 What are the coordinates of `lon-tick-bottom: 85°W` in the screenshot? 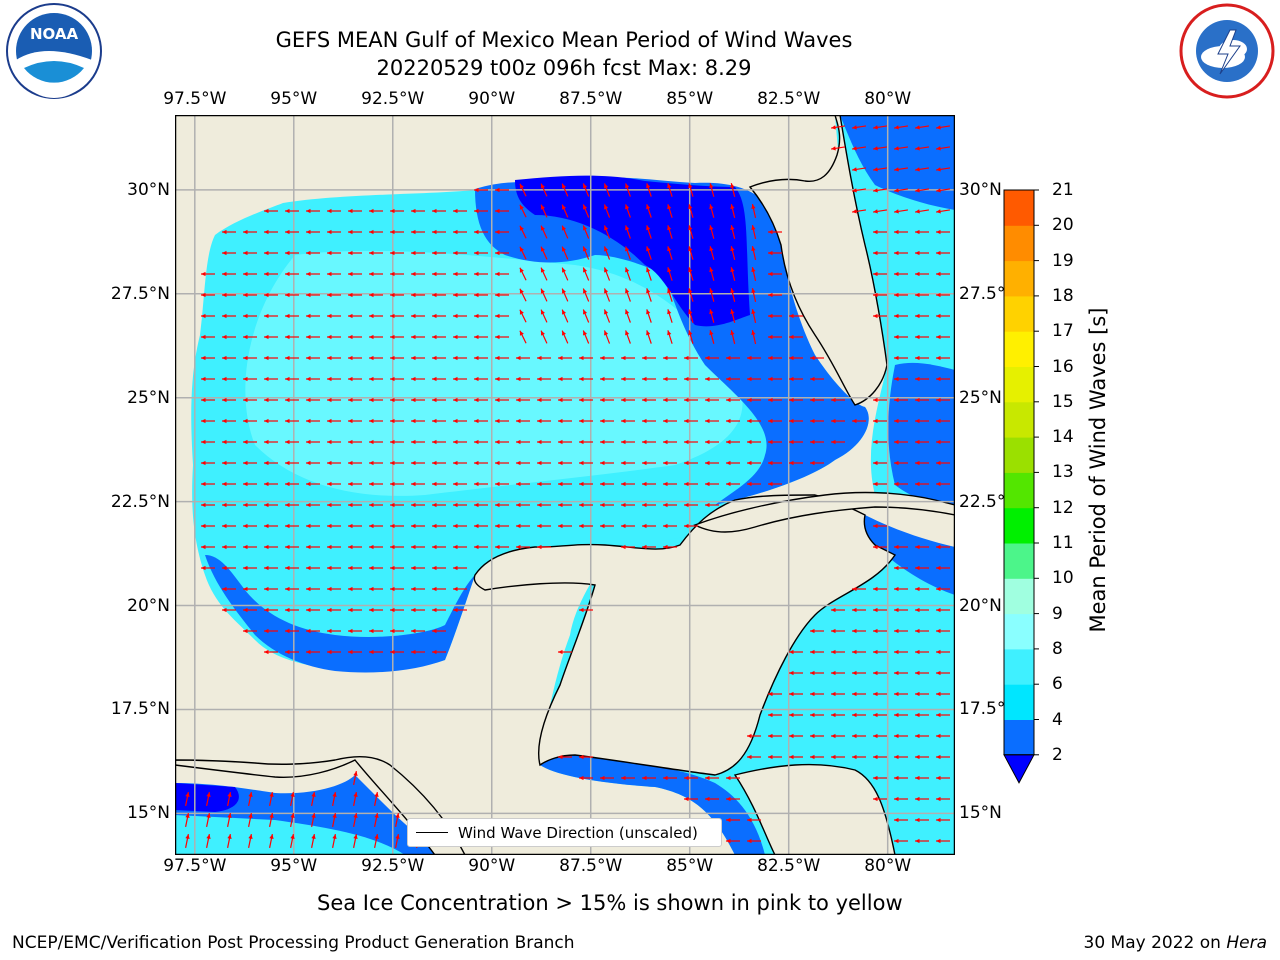 It's located at (690, 866).